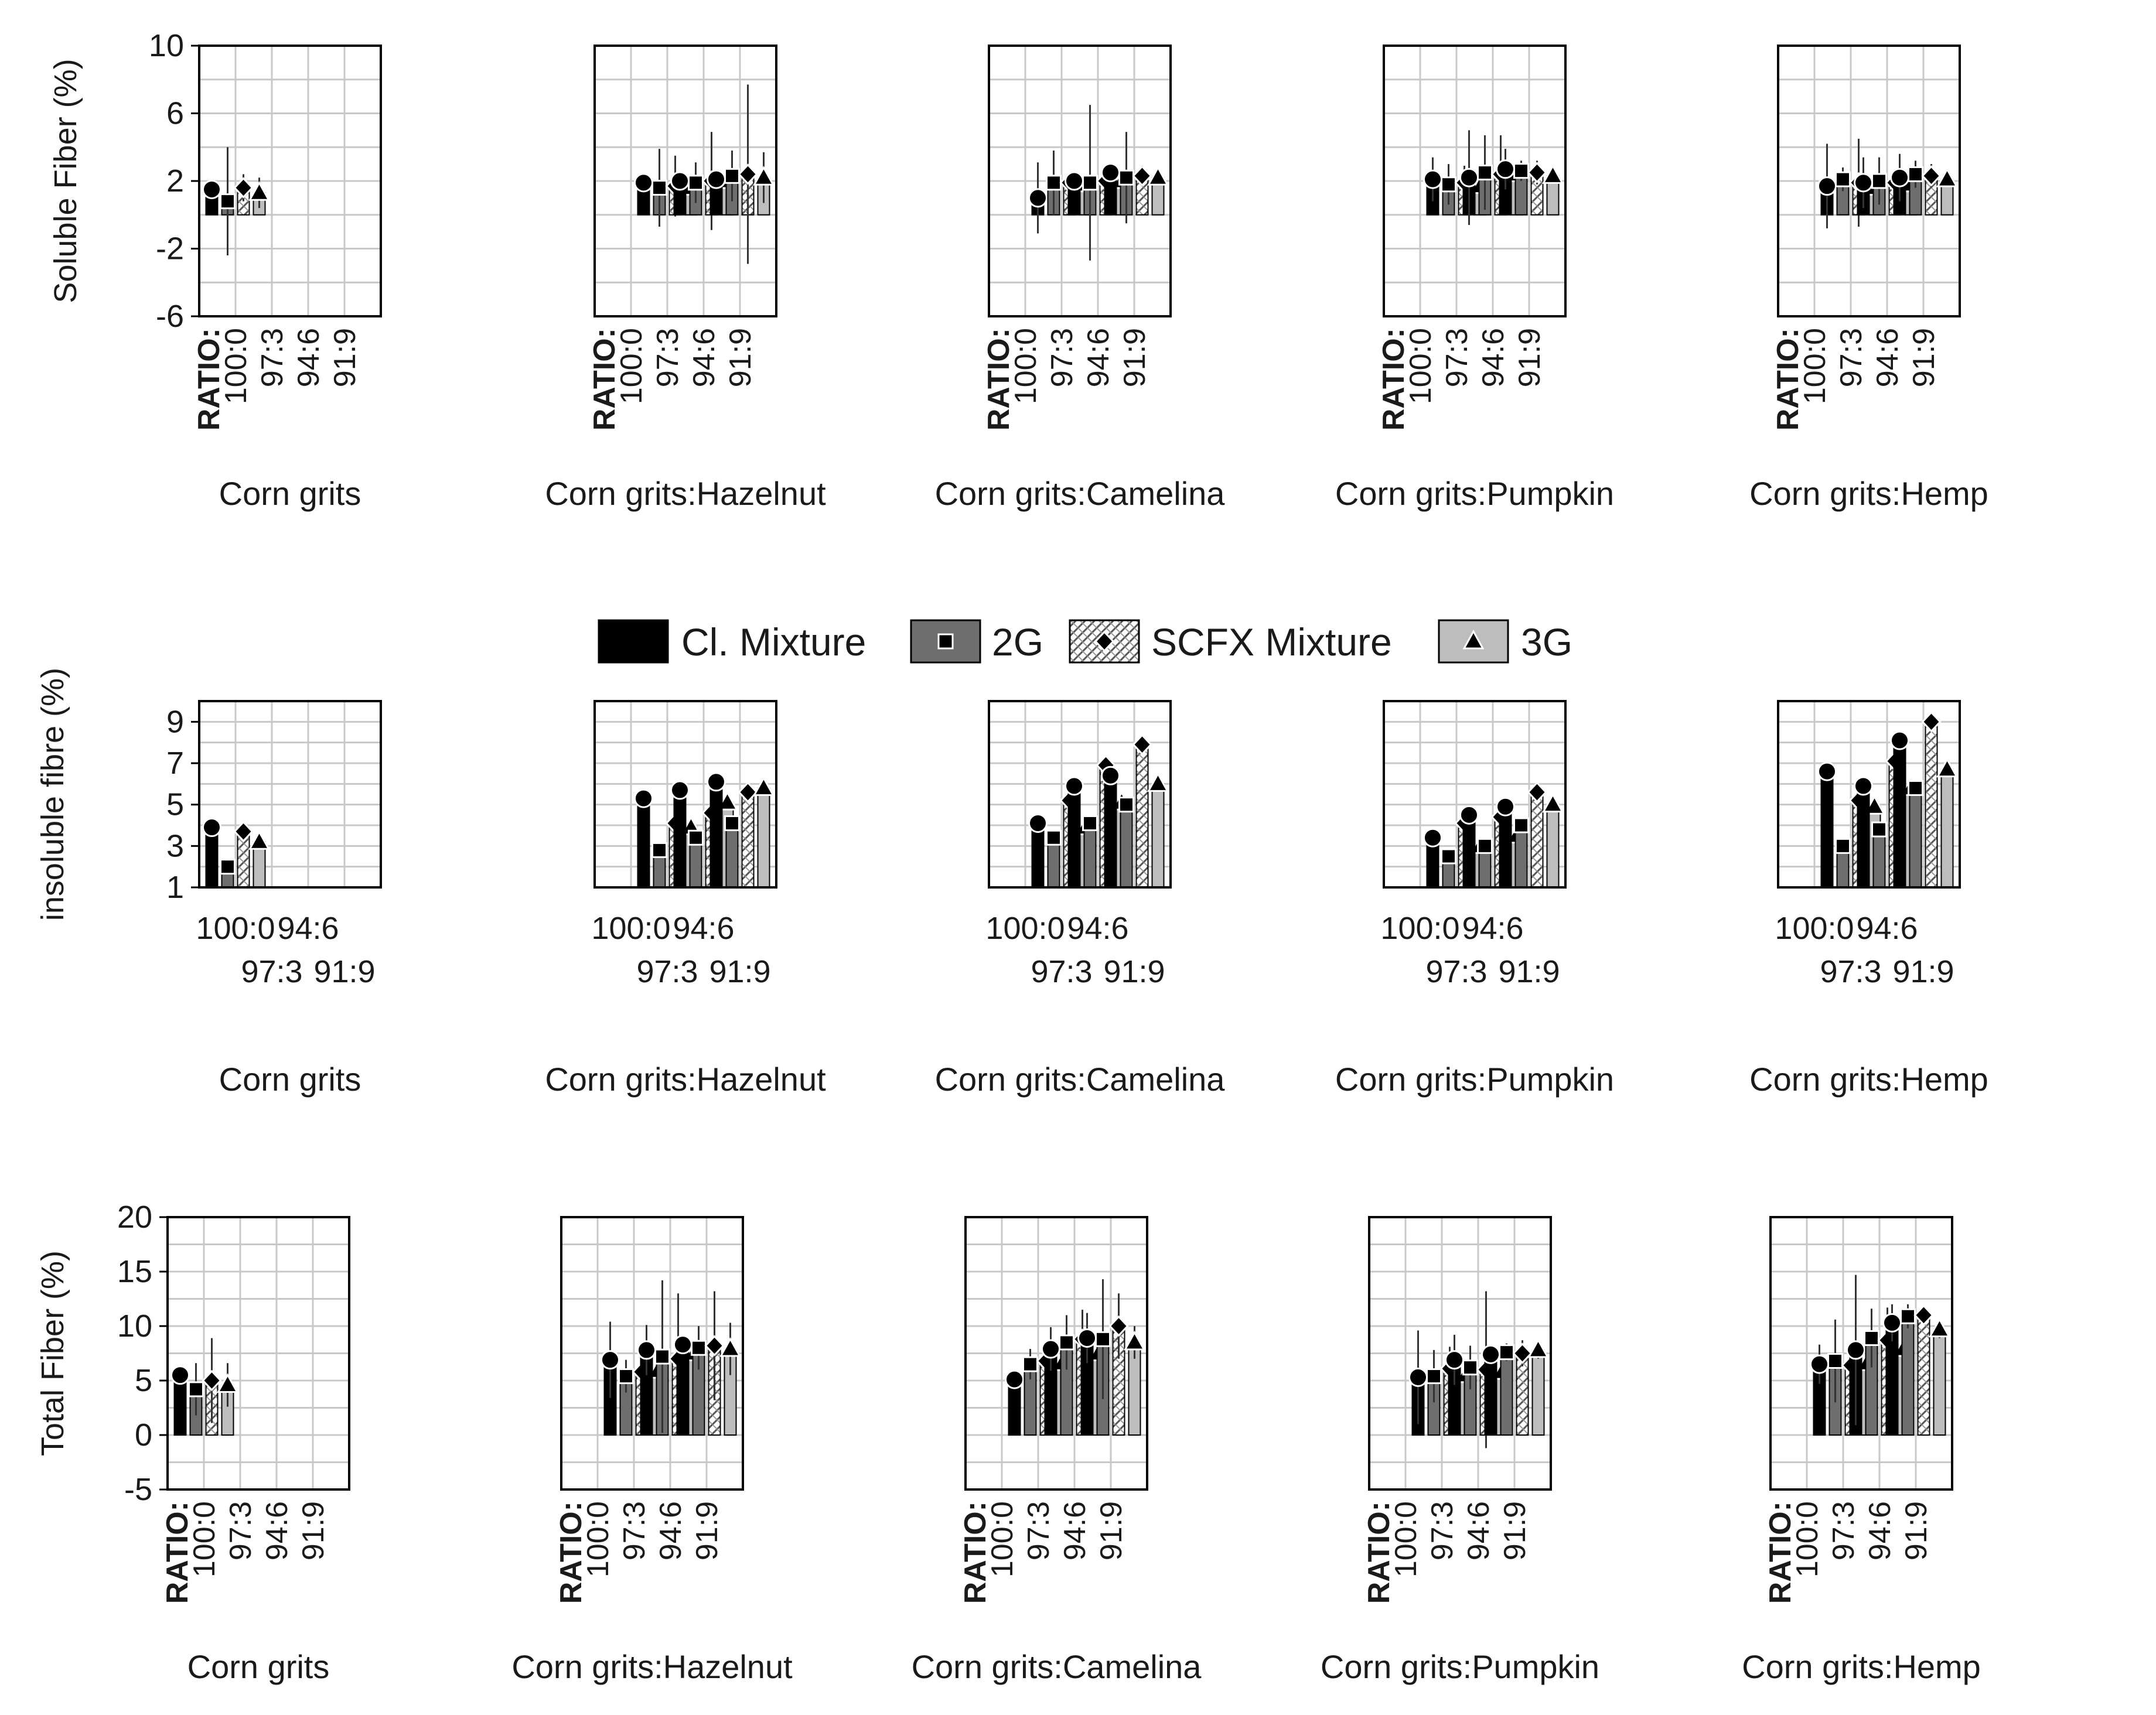 Image resolution: width=2156 pixels, height=1715 pixels. What do you see at coordinates (134, 1217) in the screenshot?
I see `y-tick-label: 20` at bounding box center [134, 1217].